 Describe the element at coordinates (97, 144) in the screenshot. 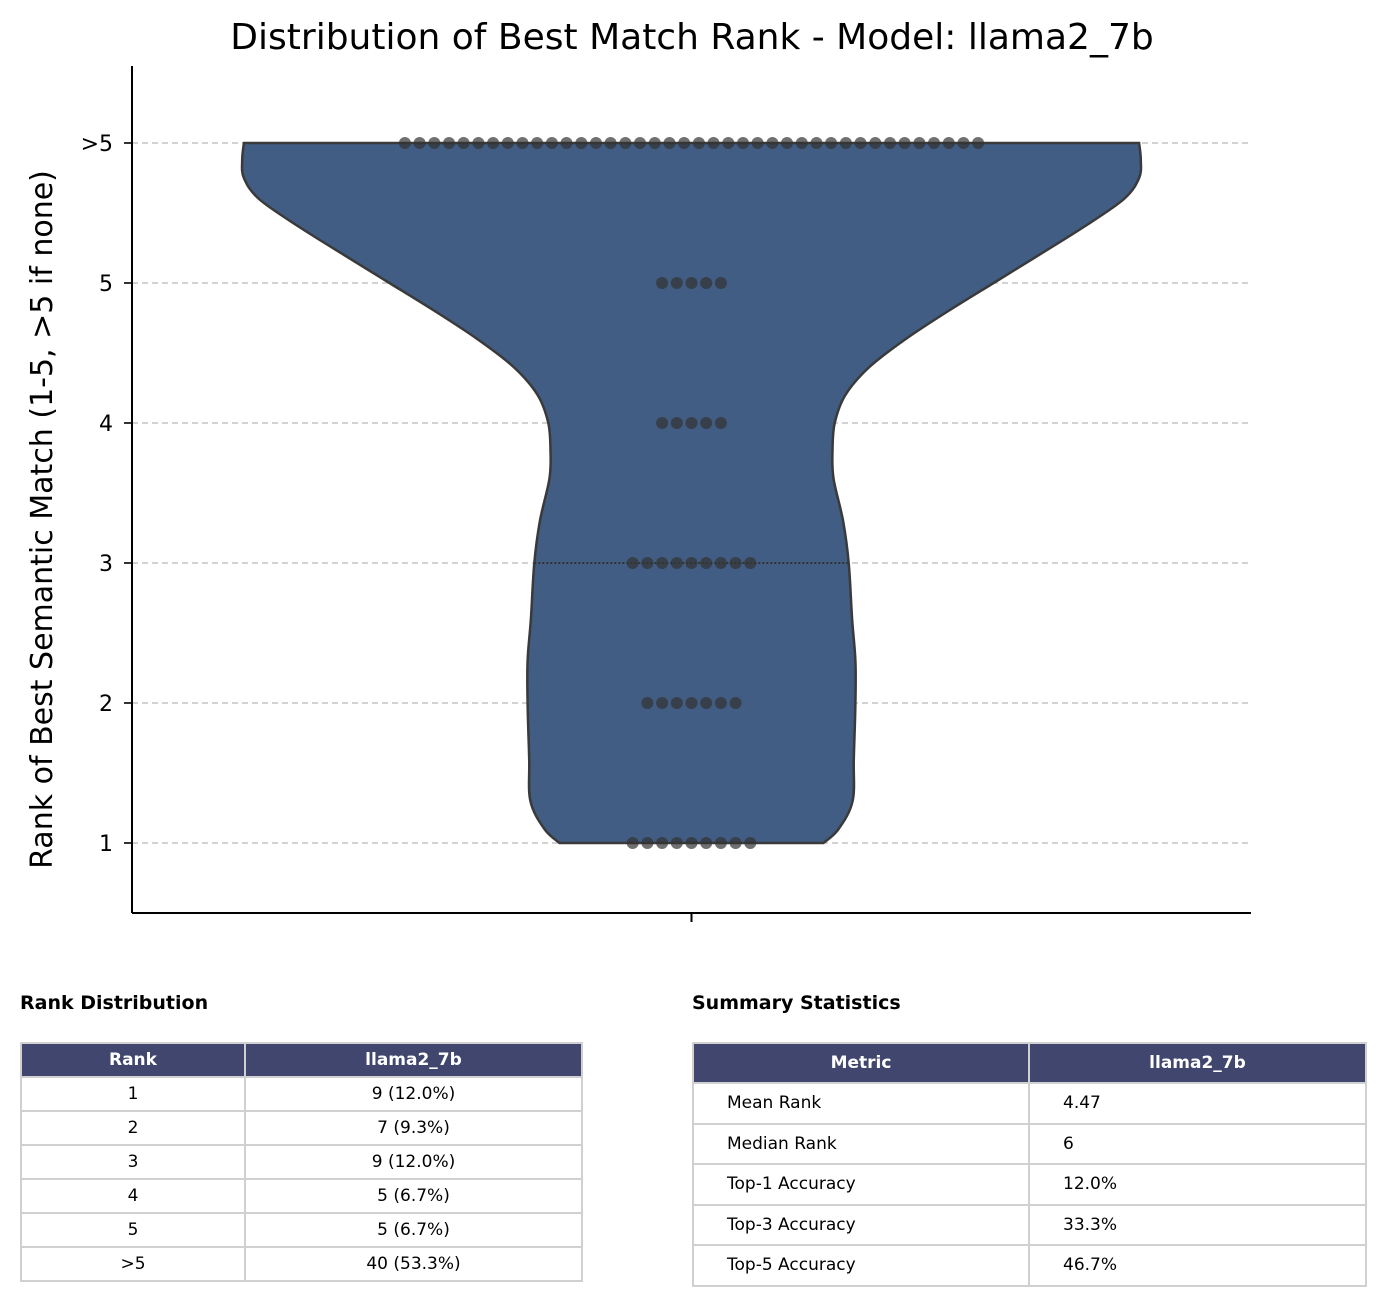

I see `y-tick-label: >5` at that location.